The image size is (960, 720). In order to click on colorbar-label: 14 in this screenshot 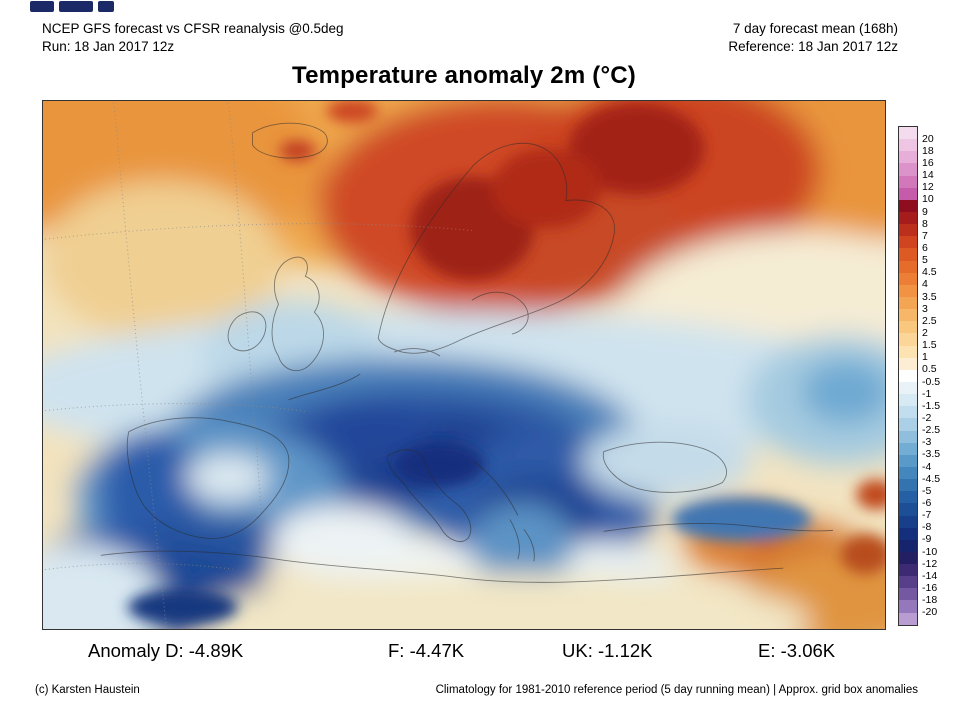, I will do `click(928, 175)`.